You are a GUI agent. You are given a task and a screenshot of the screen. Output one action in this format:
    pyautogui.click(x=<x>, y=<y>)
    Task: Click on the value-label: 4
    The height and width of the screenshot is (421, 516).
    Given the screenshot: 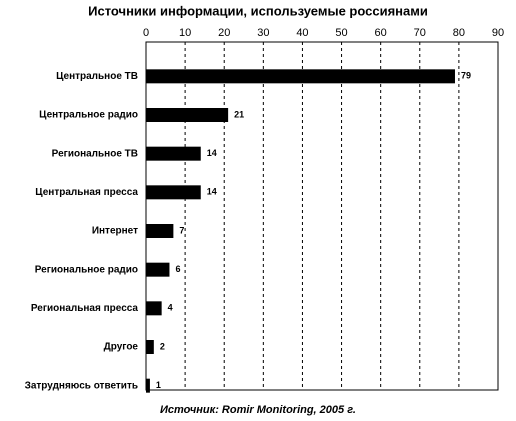 What is the action you would take?
    pyautogui.click(x=170, y=308)
    